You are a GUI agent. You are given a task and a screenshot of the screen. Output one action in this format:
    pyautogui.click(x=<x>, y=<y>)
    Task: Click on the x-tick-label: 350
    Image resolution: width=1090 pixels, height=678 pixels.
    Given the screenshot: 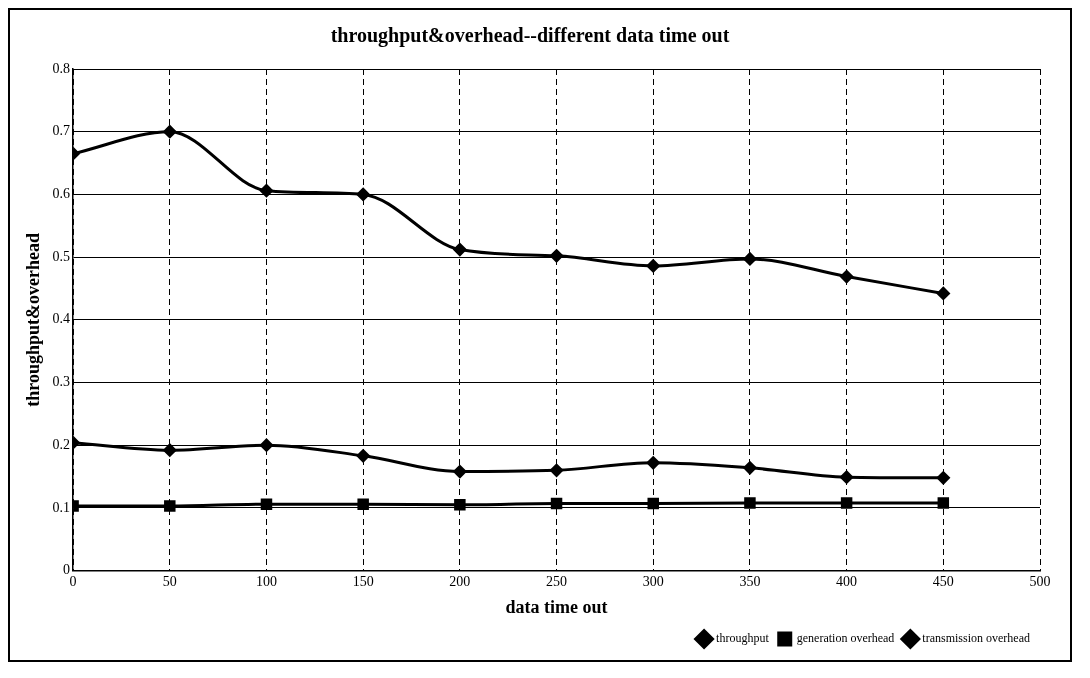 What is the action you would take?
    pyautogui.click(x=750, y=581)
    